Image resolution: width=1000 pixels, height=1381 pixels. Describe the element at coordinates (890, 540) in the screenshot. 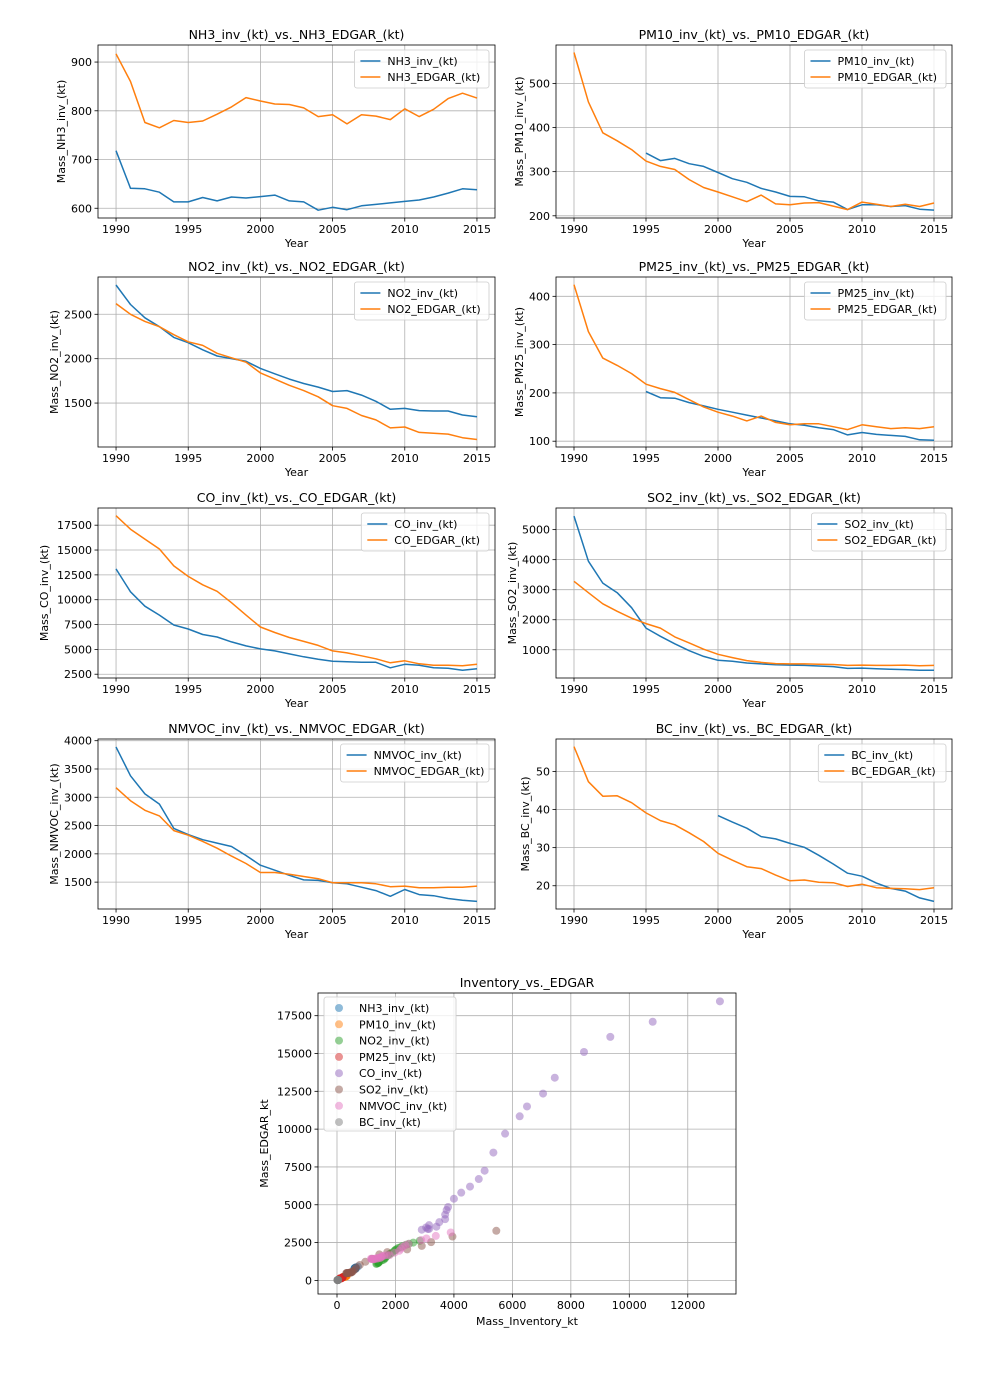

I see `legend-label: SO2_EDGAR_(kt)` at that location.